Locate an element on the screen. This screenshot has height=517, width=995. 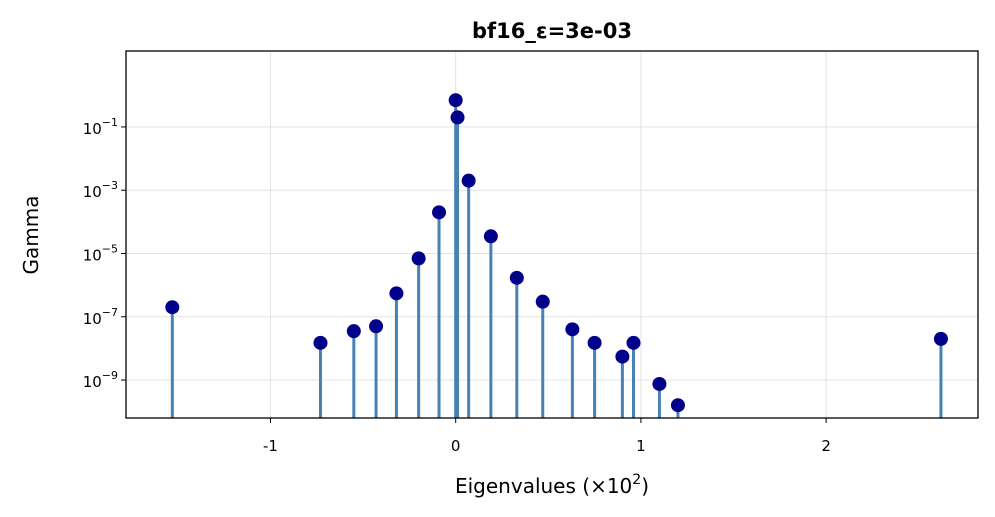
y-axis-label: Gamma is located at coordinates (31, 235).